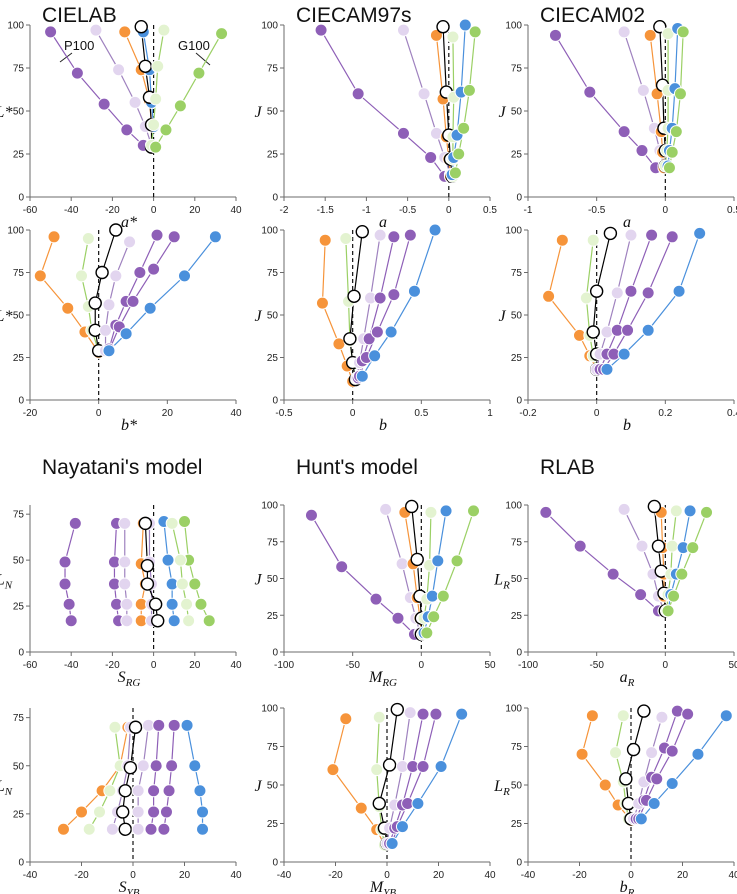 Image resolution: width=737 pixels, height=894 pixels. What do you see at coordinates (354, 15) in the screenshot?
I see `chart-title: CIECAM97s` at bounding box center [354, 15].